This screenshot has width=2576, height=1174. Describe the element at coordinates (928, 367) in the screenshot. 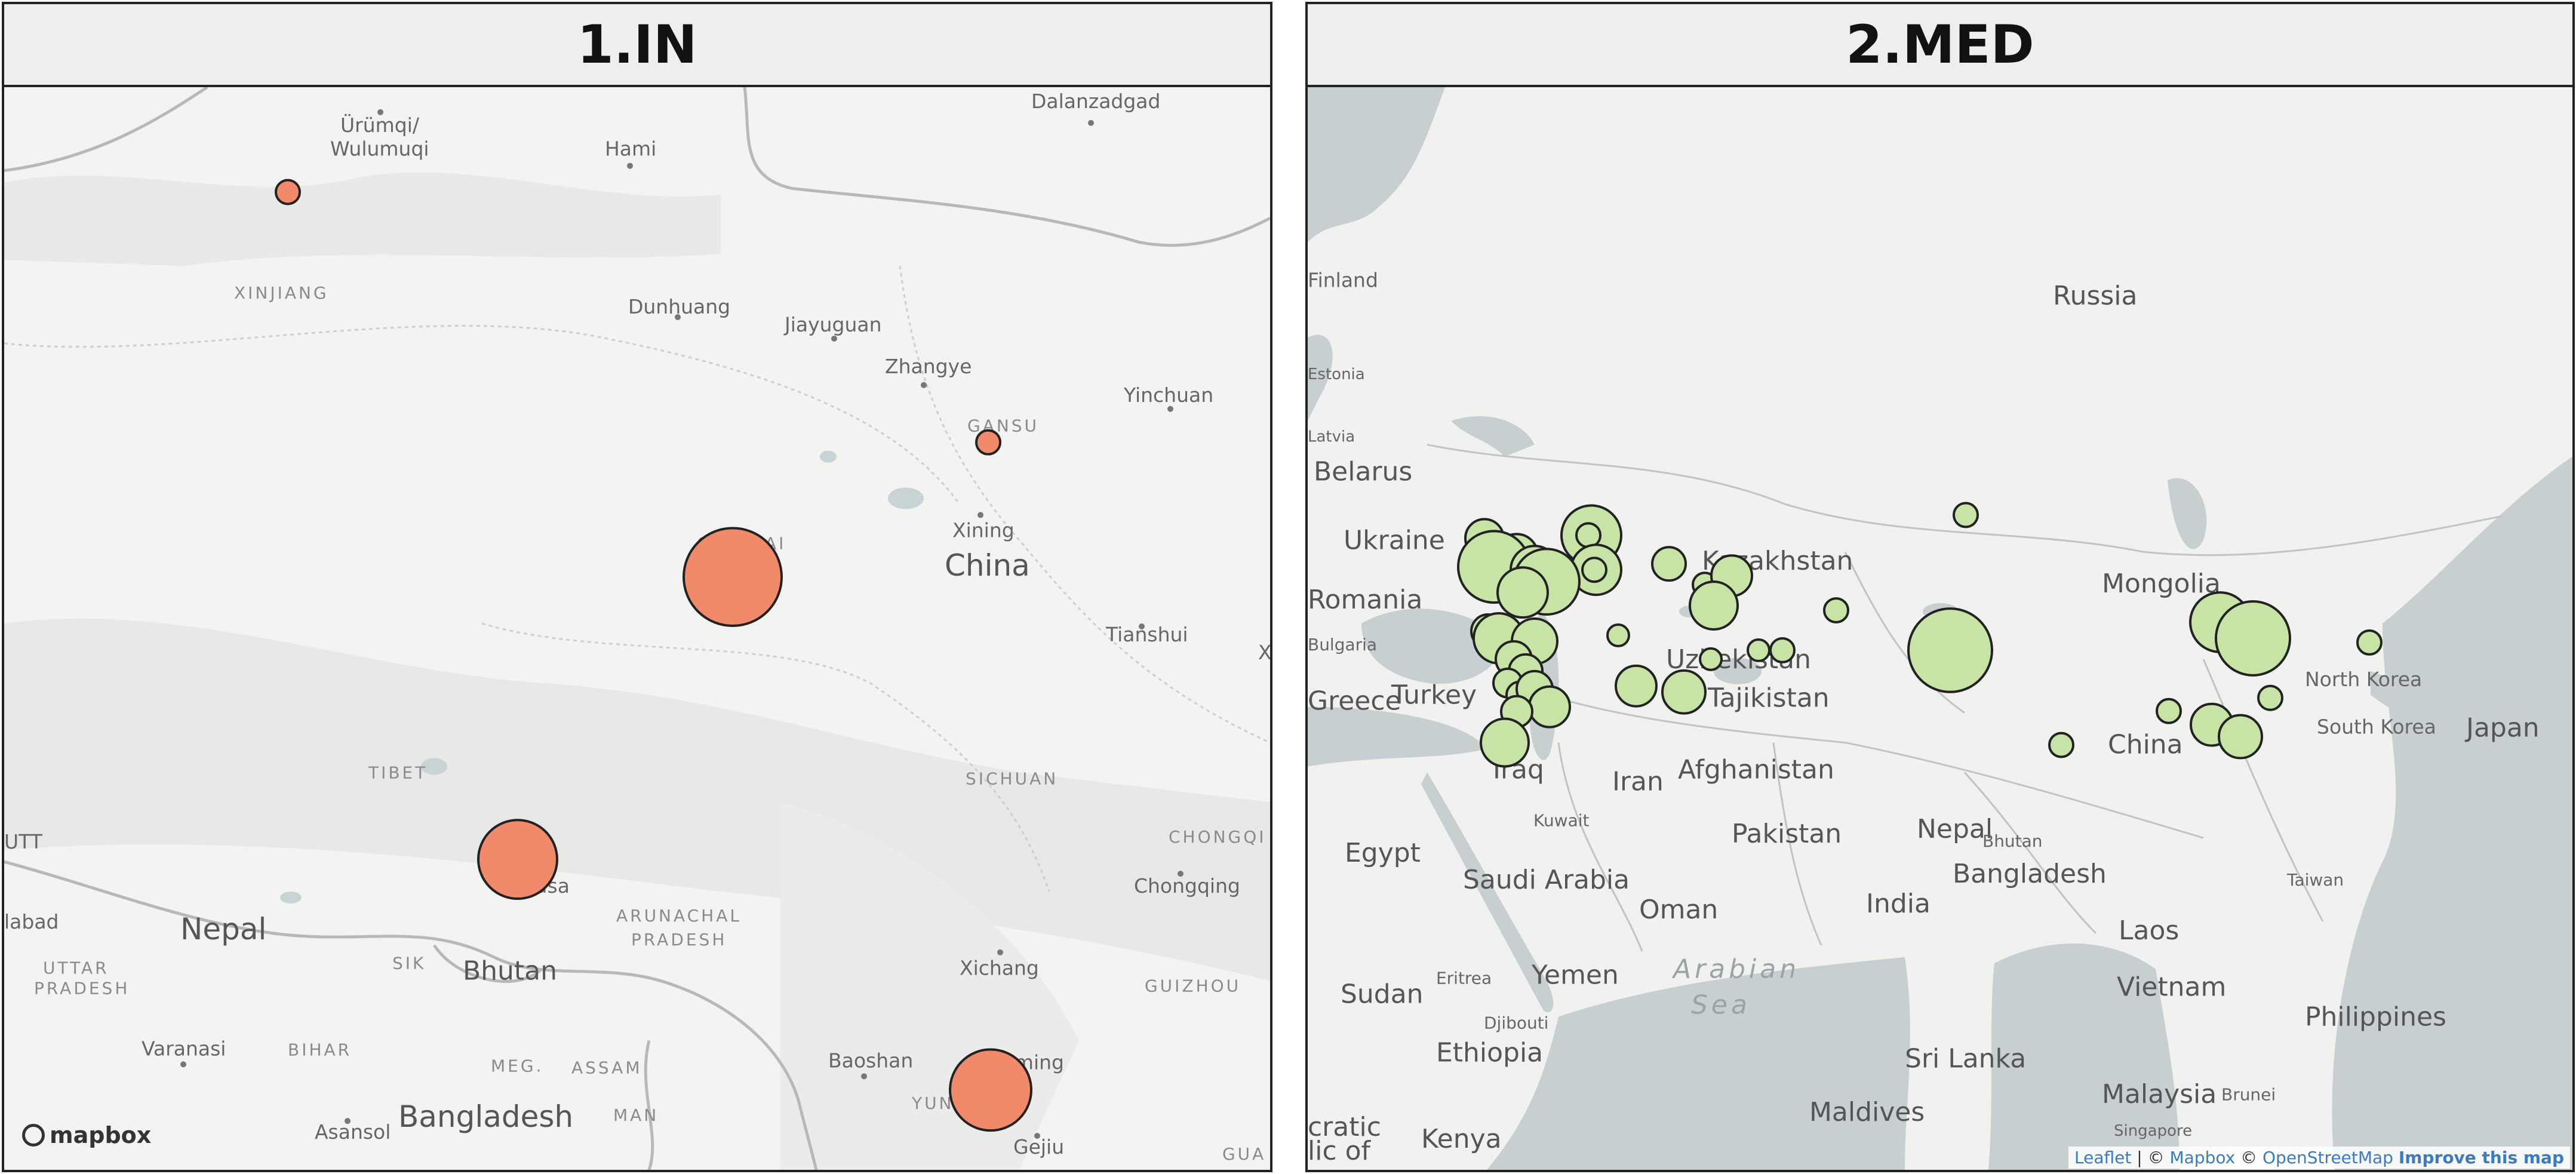

I see `svg-text: Zhangye` at that location.